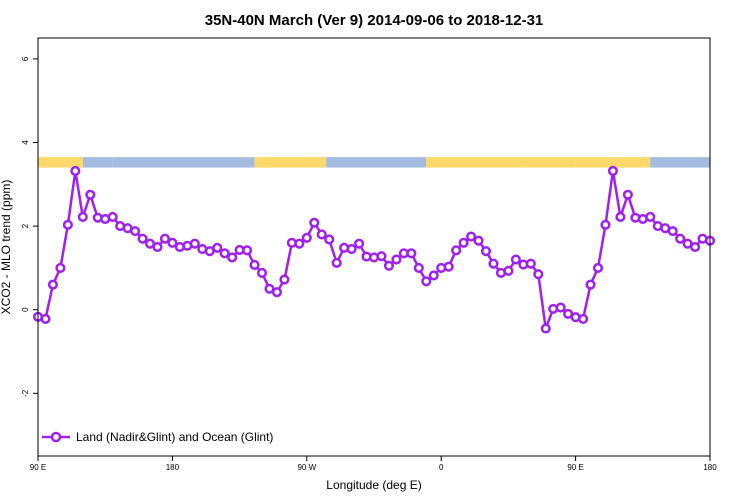 Image resolution: width=750 pixels, height=500 pixels. I want to click on y-tick-label: 0, so click(25, 309).